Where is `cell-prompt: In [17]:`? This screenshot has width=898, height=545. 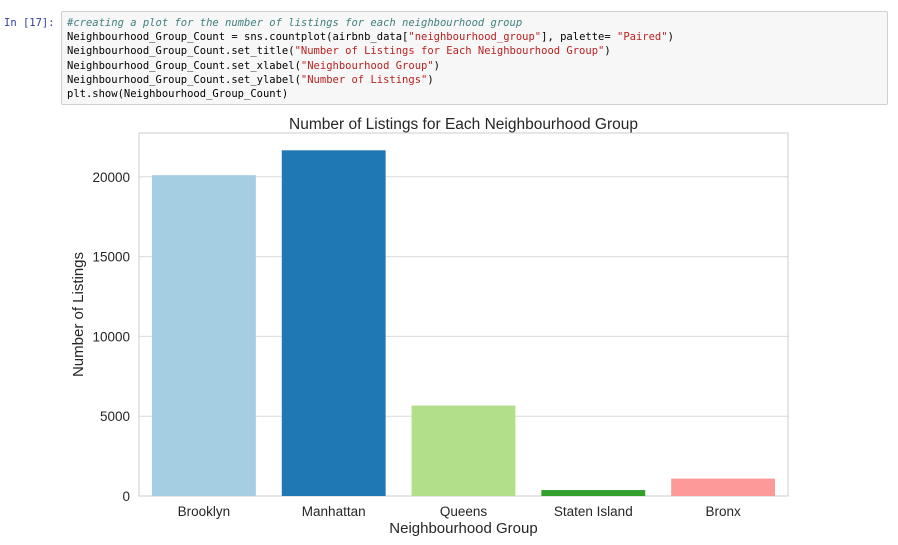
cell-prompt: In [17]: is located at coordinates (29, 23).